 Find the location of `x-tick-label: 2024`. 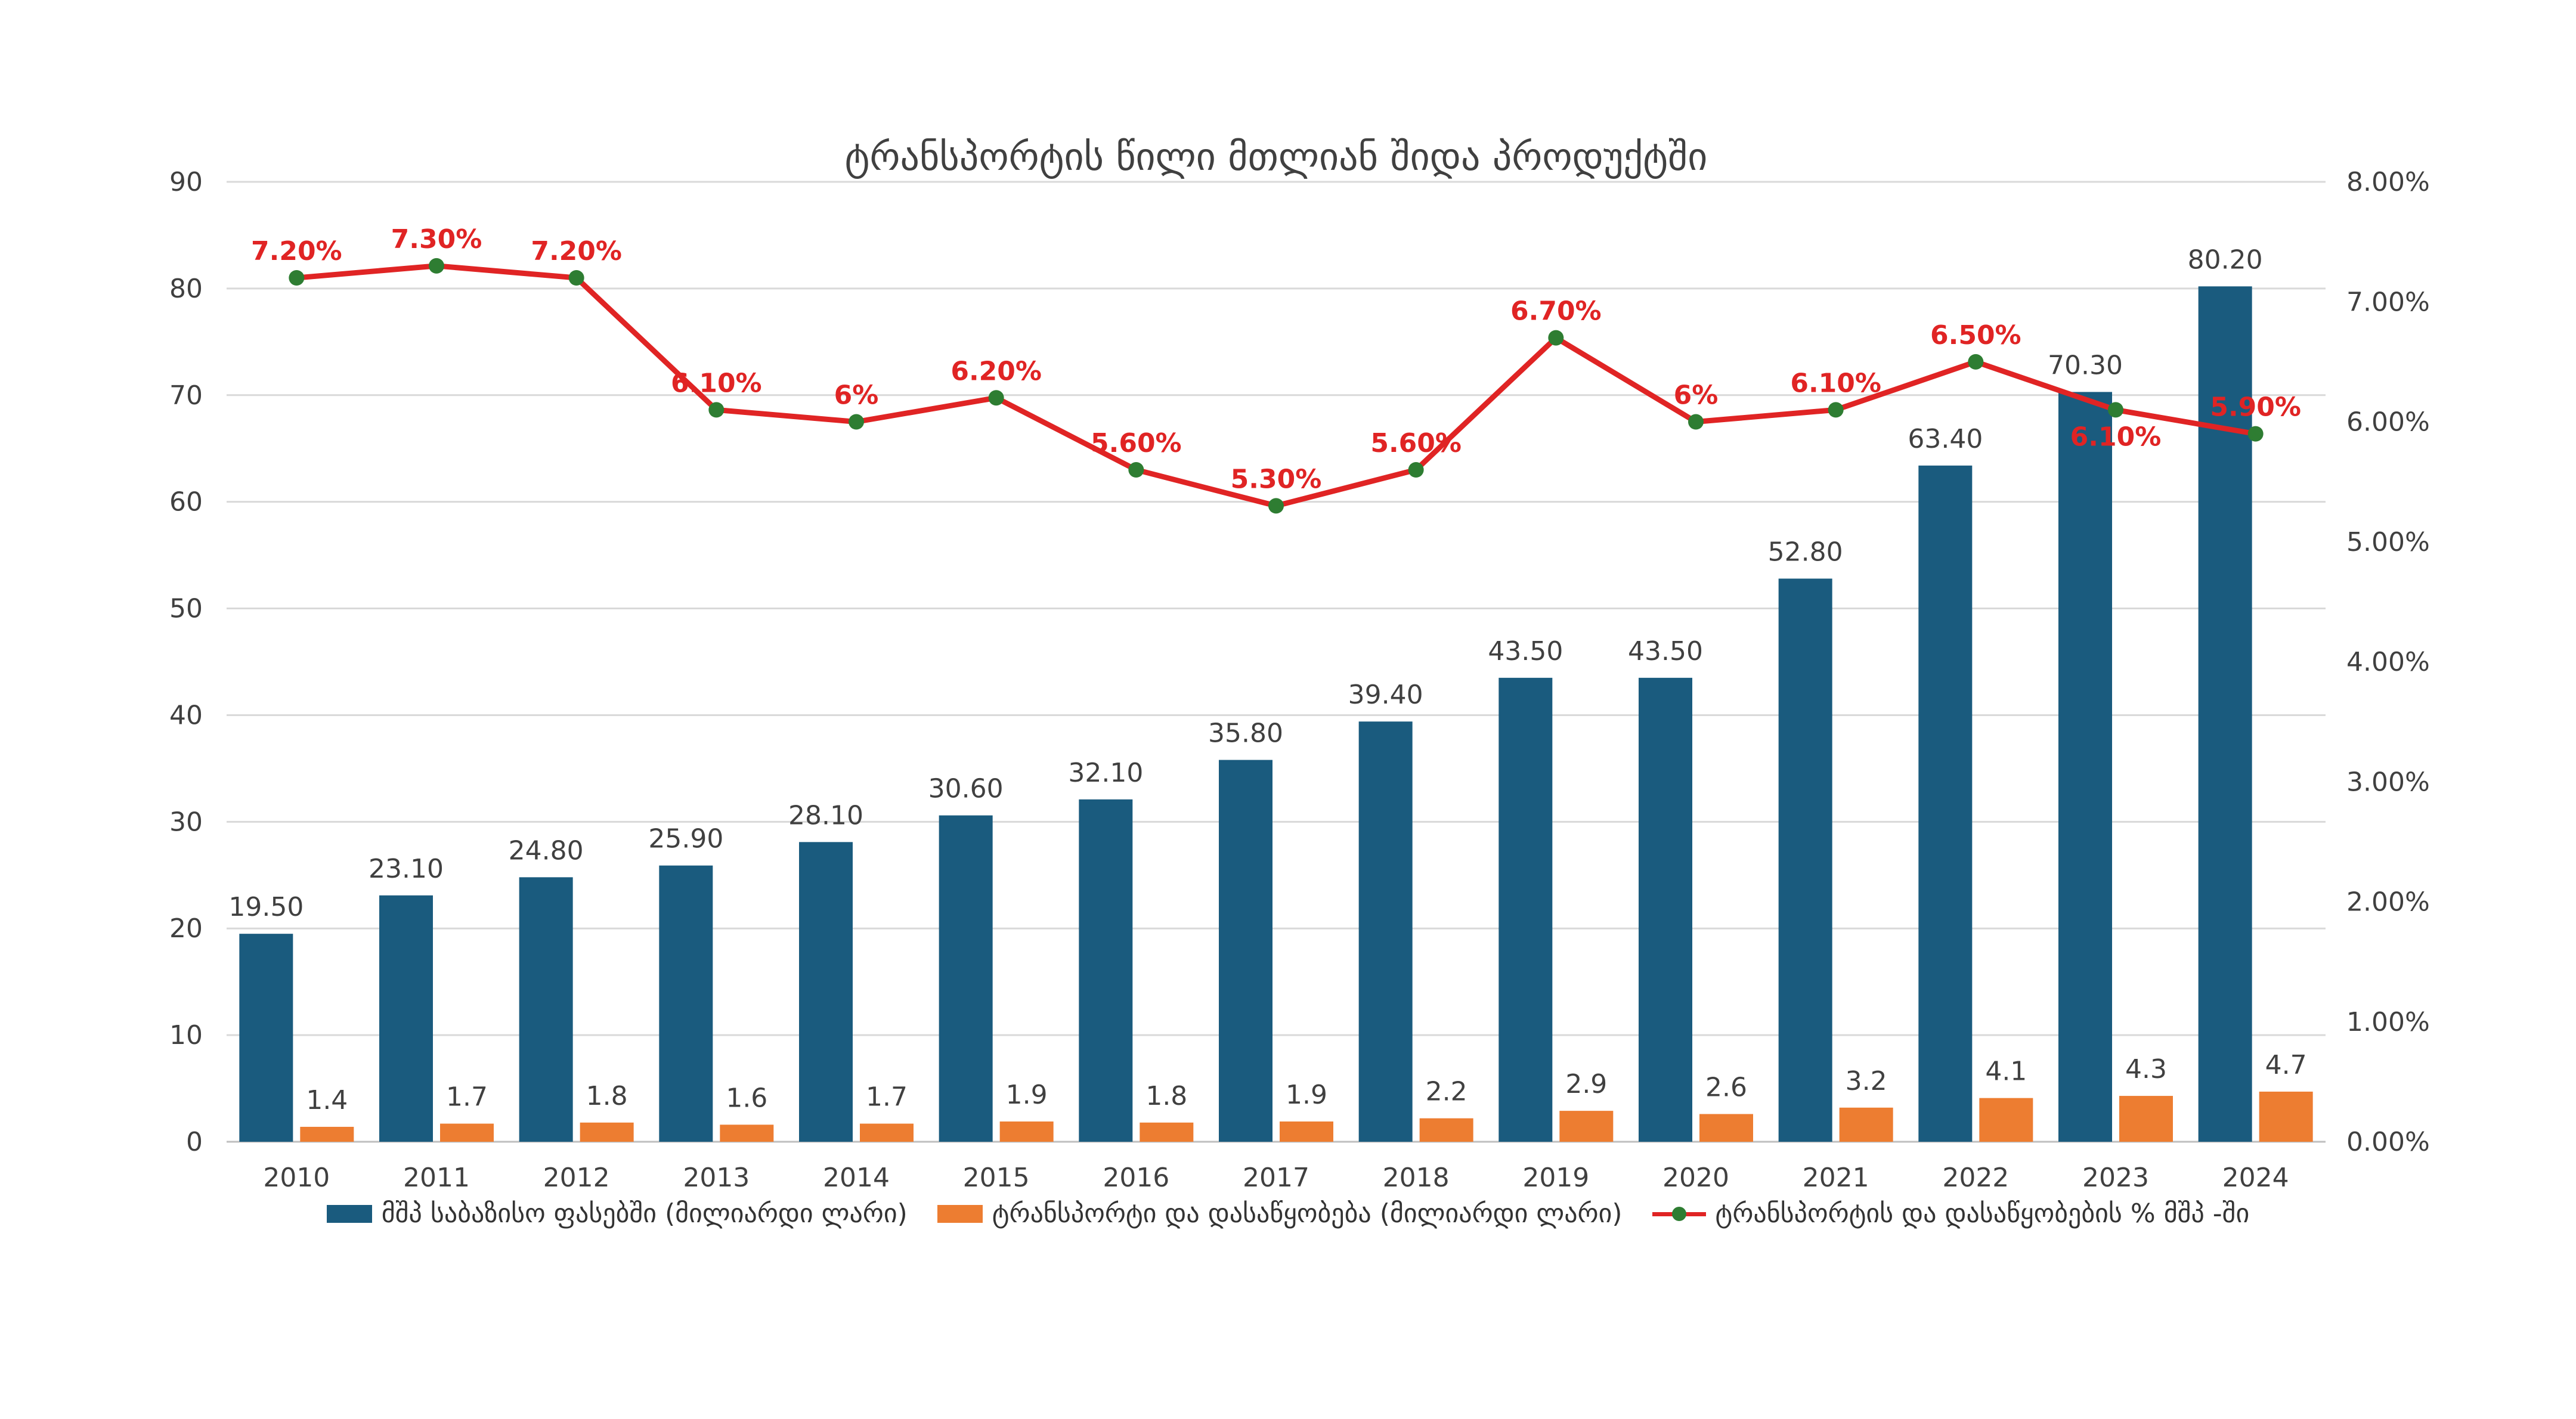

x-tick-label: 2024 is located at coordinates (2255, 1178).